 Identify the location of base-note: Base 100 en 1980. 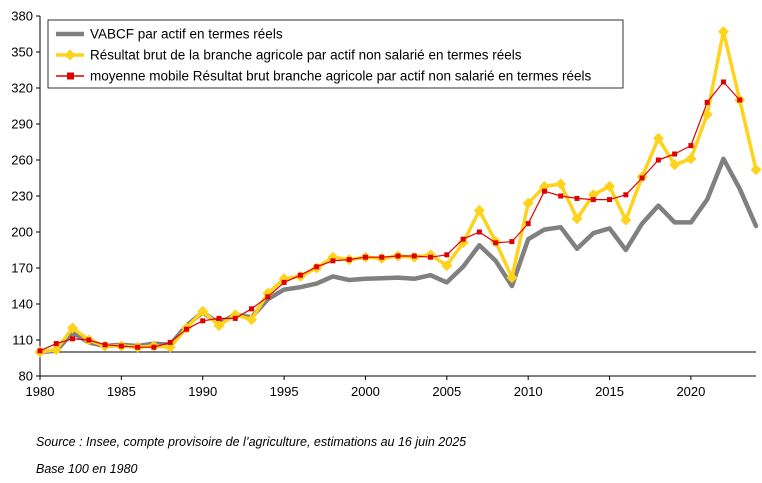
(87, 469).